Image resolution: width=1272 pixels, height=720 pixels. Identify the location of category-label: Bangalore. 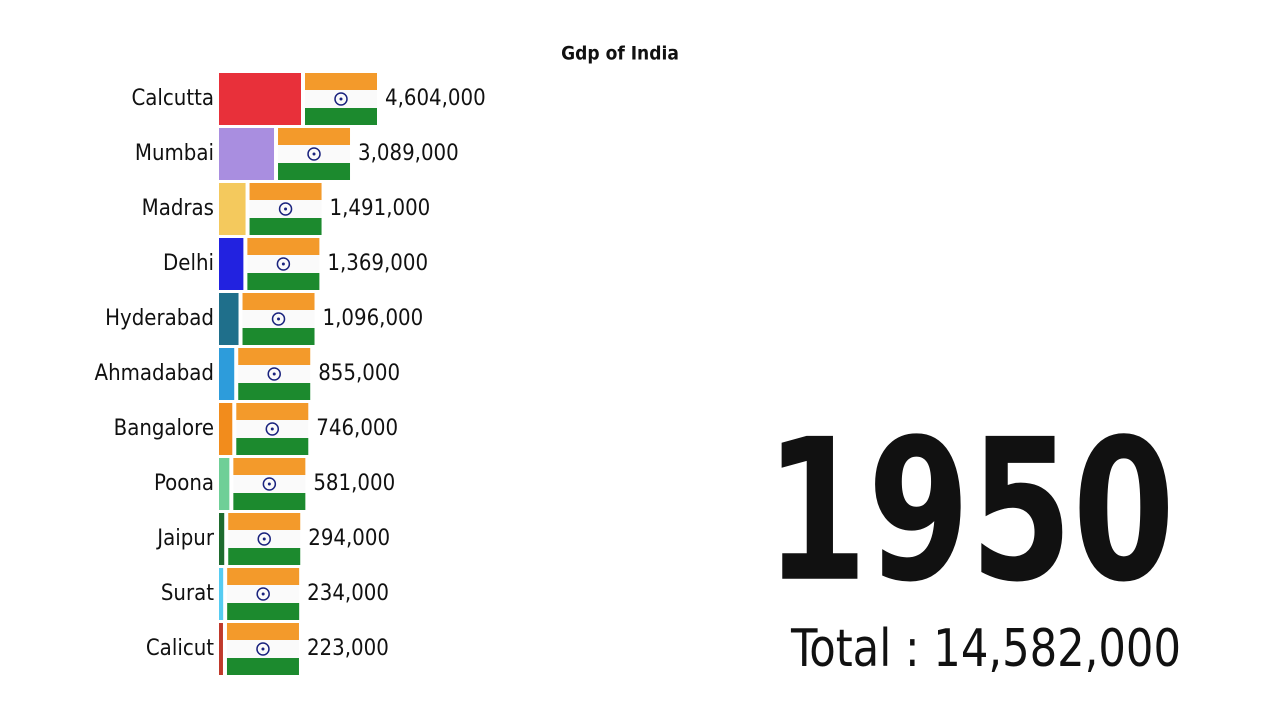
(164, 428).